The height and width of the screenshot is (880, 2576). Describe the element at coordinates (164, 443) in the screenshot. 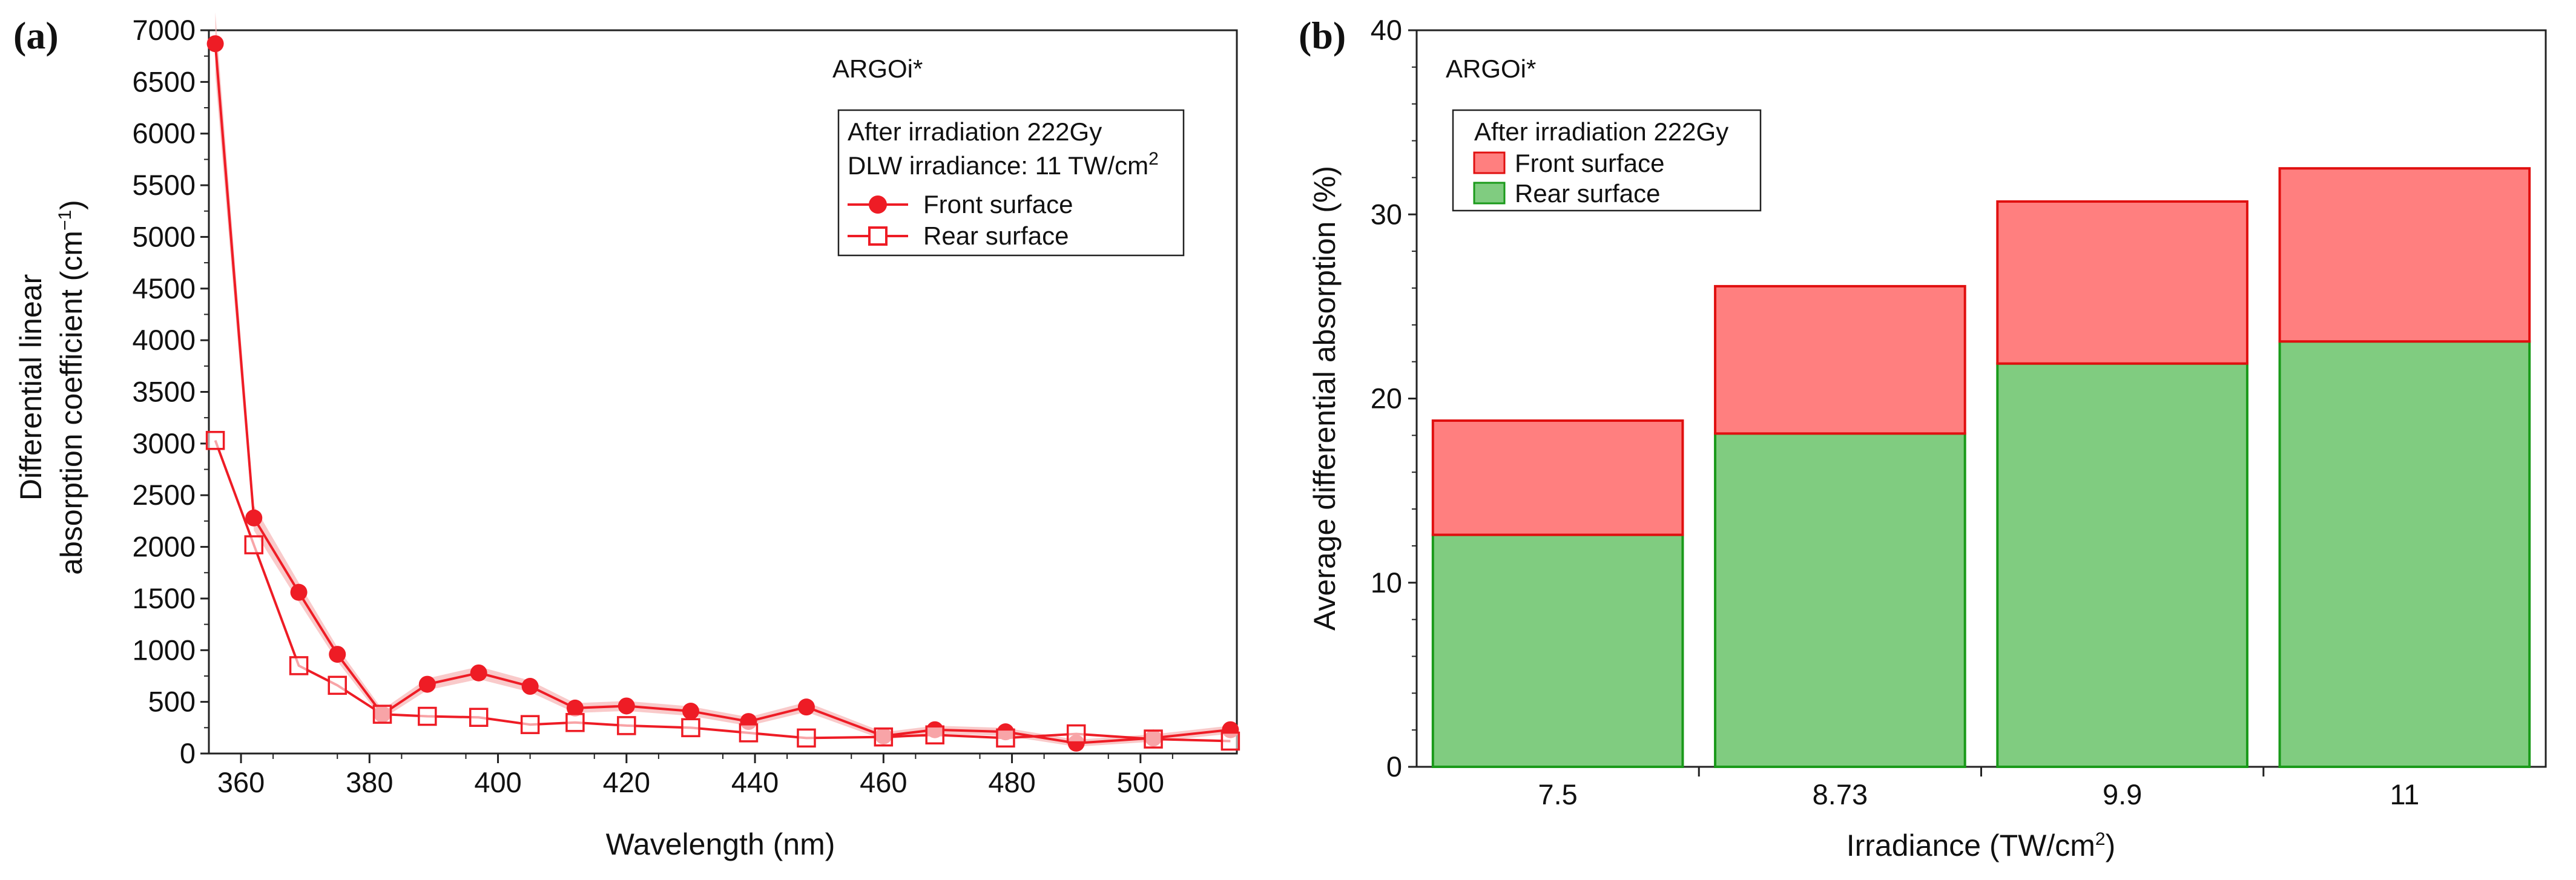

I see `y-tick-label-a: 3000` at that location.